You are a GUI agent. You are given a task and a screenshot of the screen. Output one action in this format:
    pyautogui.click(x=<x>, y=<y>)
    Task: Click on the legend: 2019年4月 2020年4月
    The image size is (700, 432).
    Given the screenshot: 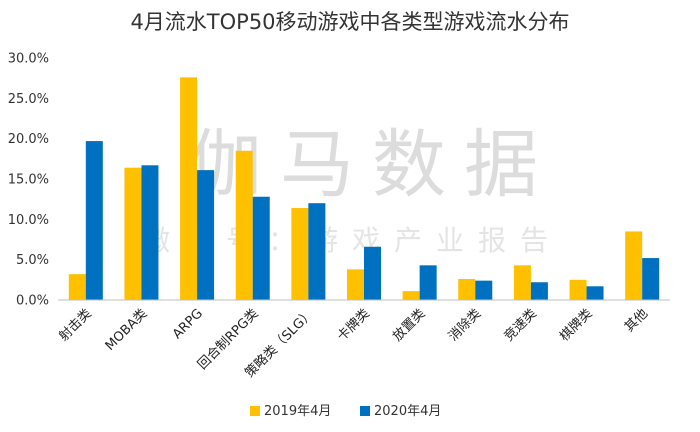 What is the action you would take?
    pyautogui.click(x=345, y=411)
    